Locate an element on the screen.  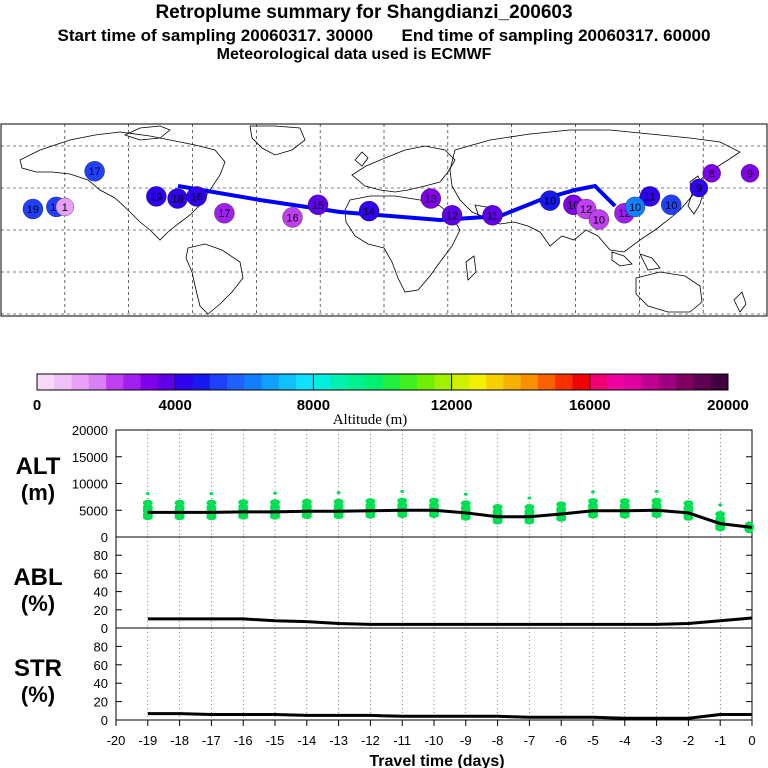
x-tick-label: -11 is located at coordinates (402, 740).